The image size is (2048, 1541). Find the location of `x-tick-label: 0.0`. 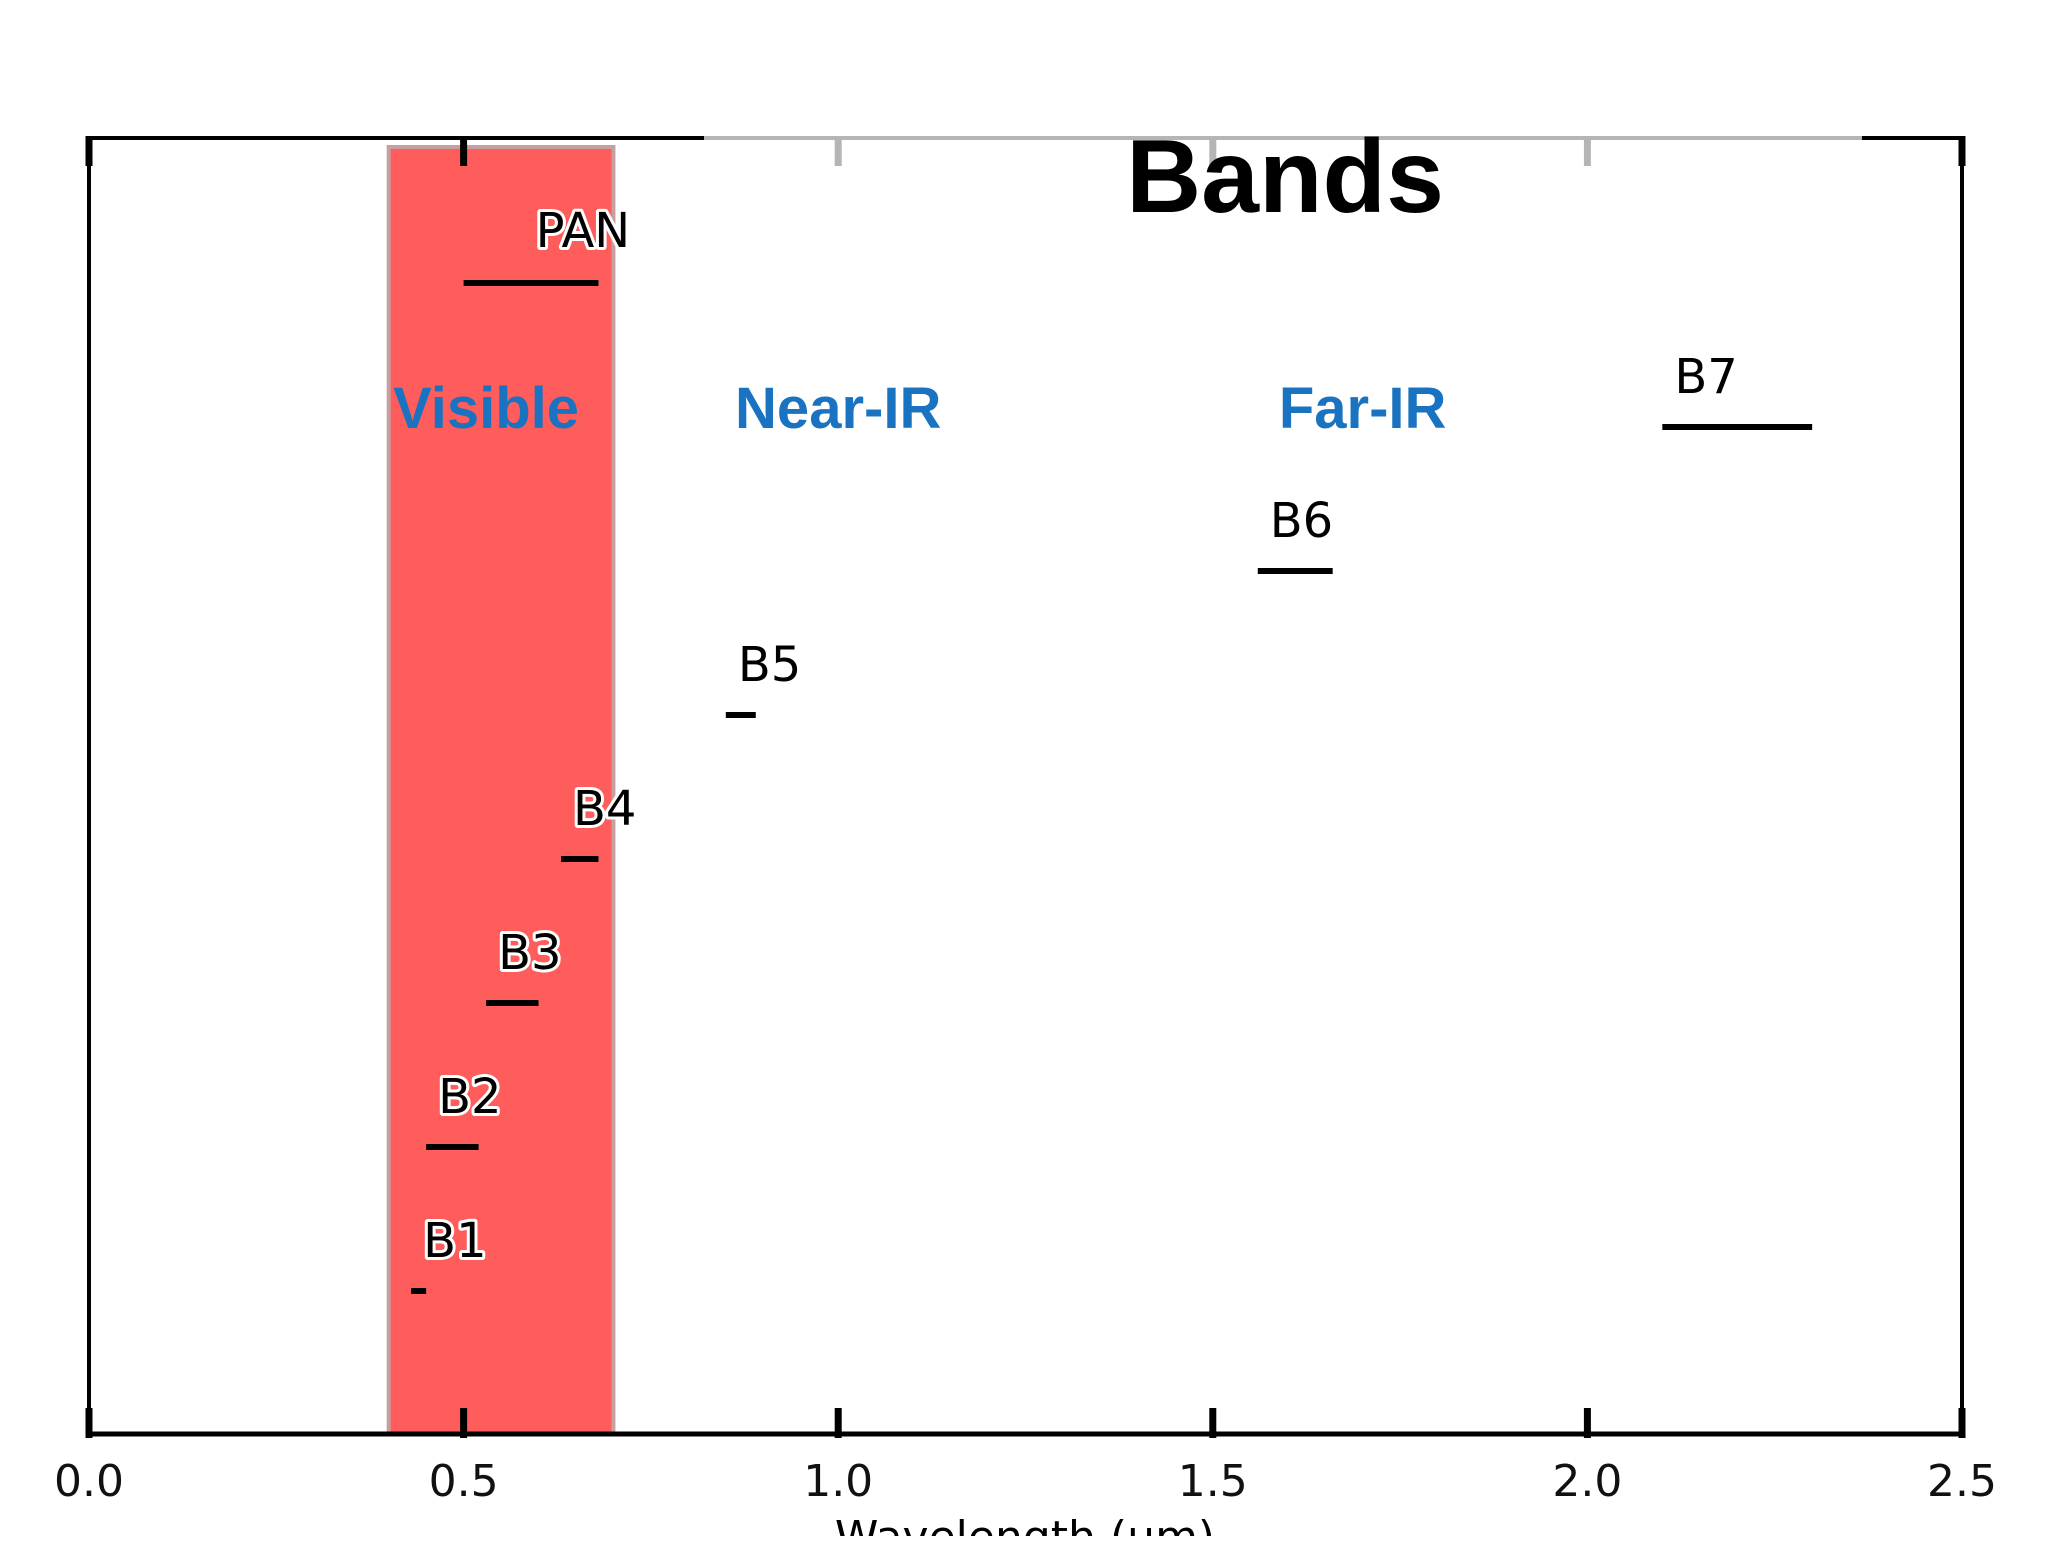

x-tick-label: 0.0 is located at coordinates (89, 1481).